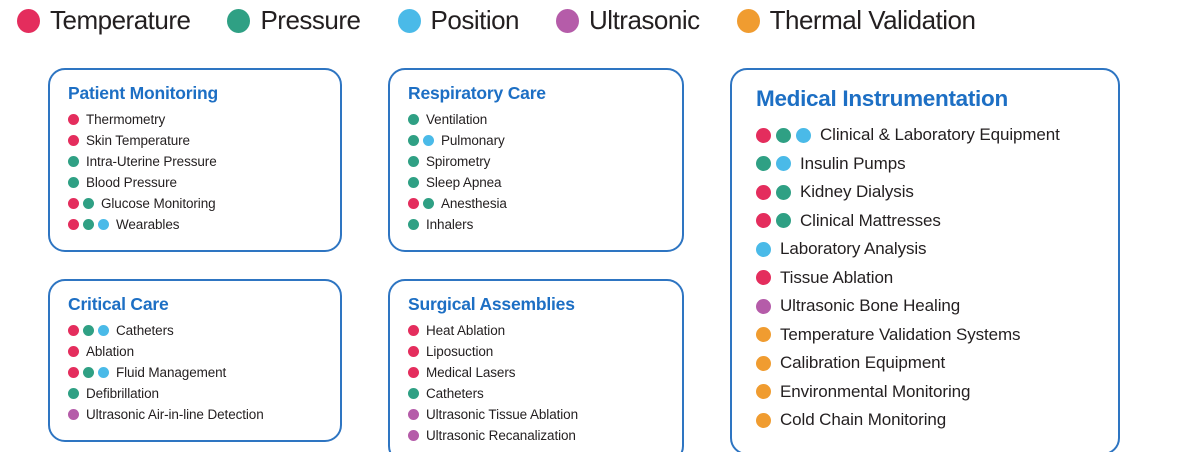 This screenshot has height=452, width=1200. Describe the element at coordinates (536, 203) in the screenshot. I see `application-item: Anesthesia` at that location.